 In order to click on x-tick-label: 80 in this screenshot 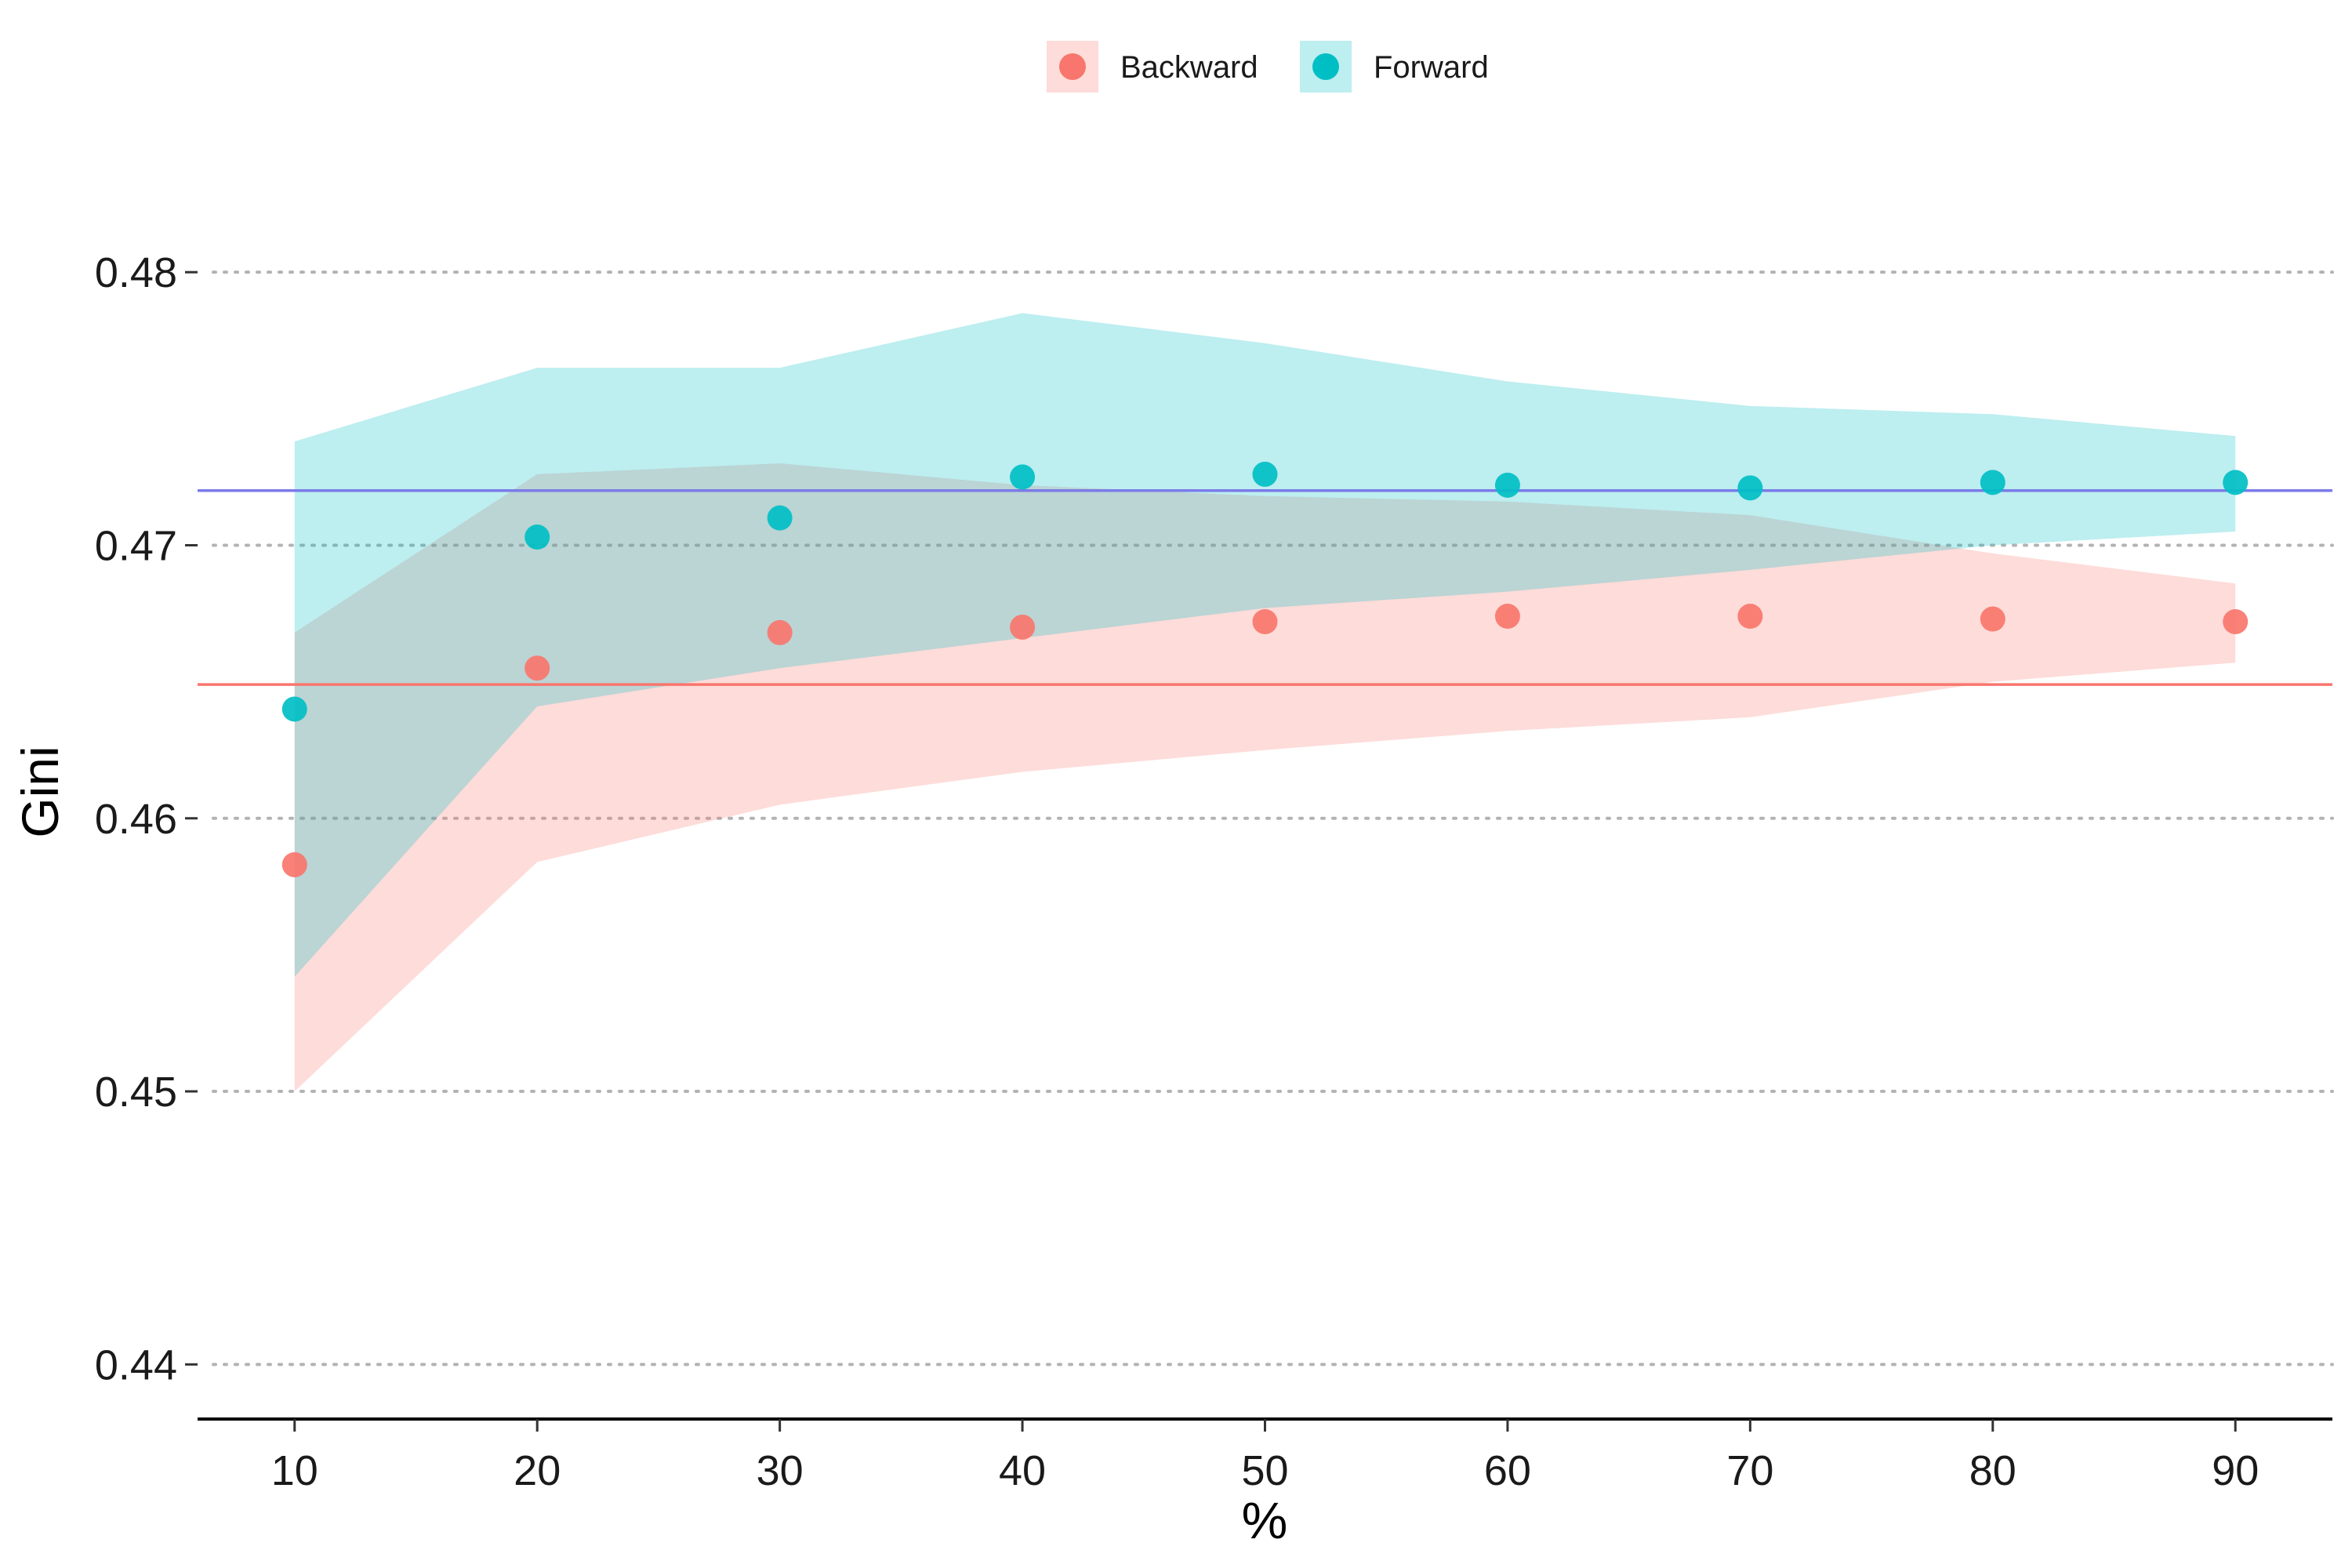, I will do `click(1992, 1470)`.